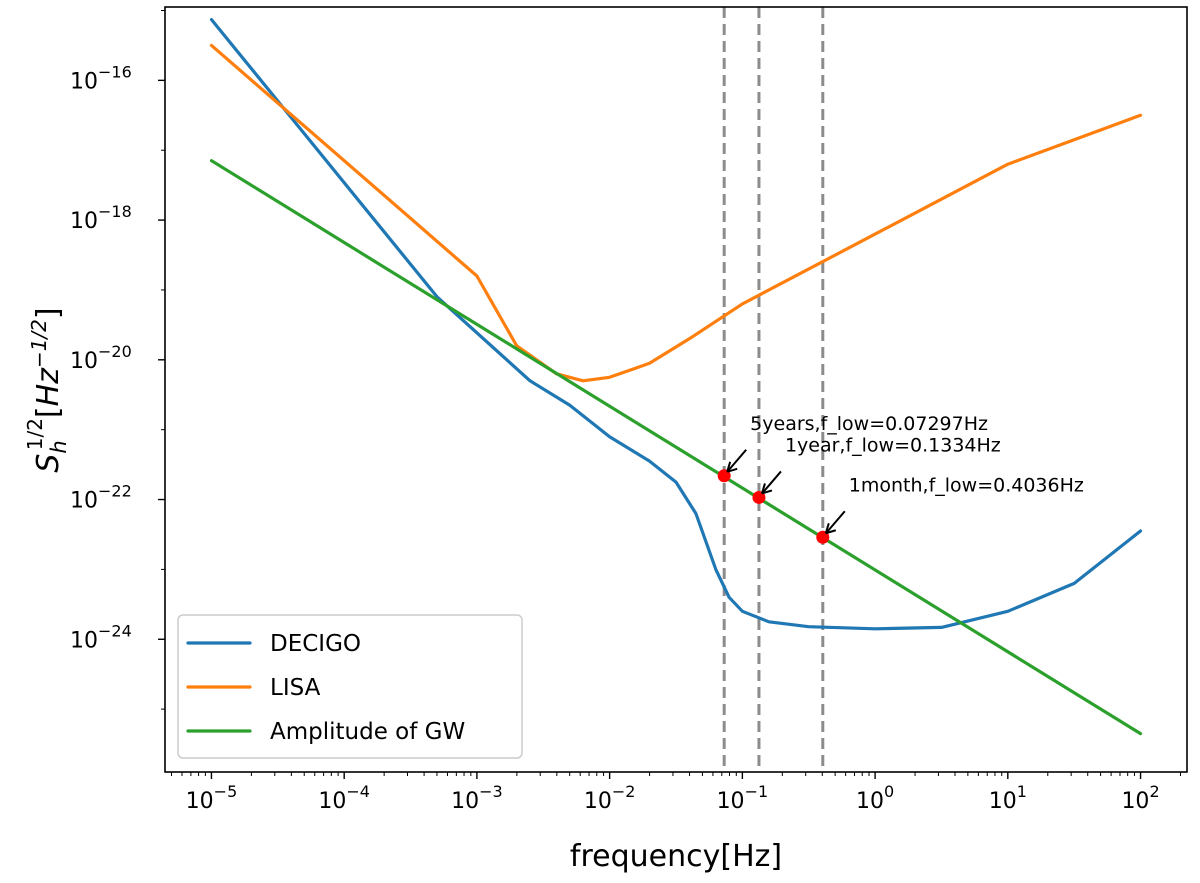  I want to click on x-tick-label-0: 10⁻⁵, so click(212, 798).